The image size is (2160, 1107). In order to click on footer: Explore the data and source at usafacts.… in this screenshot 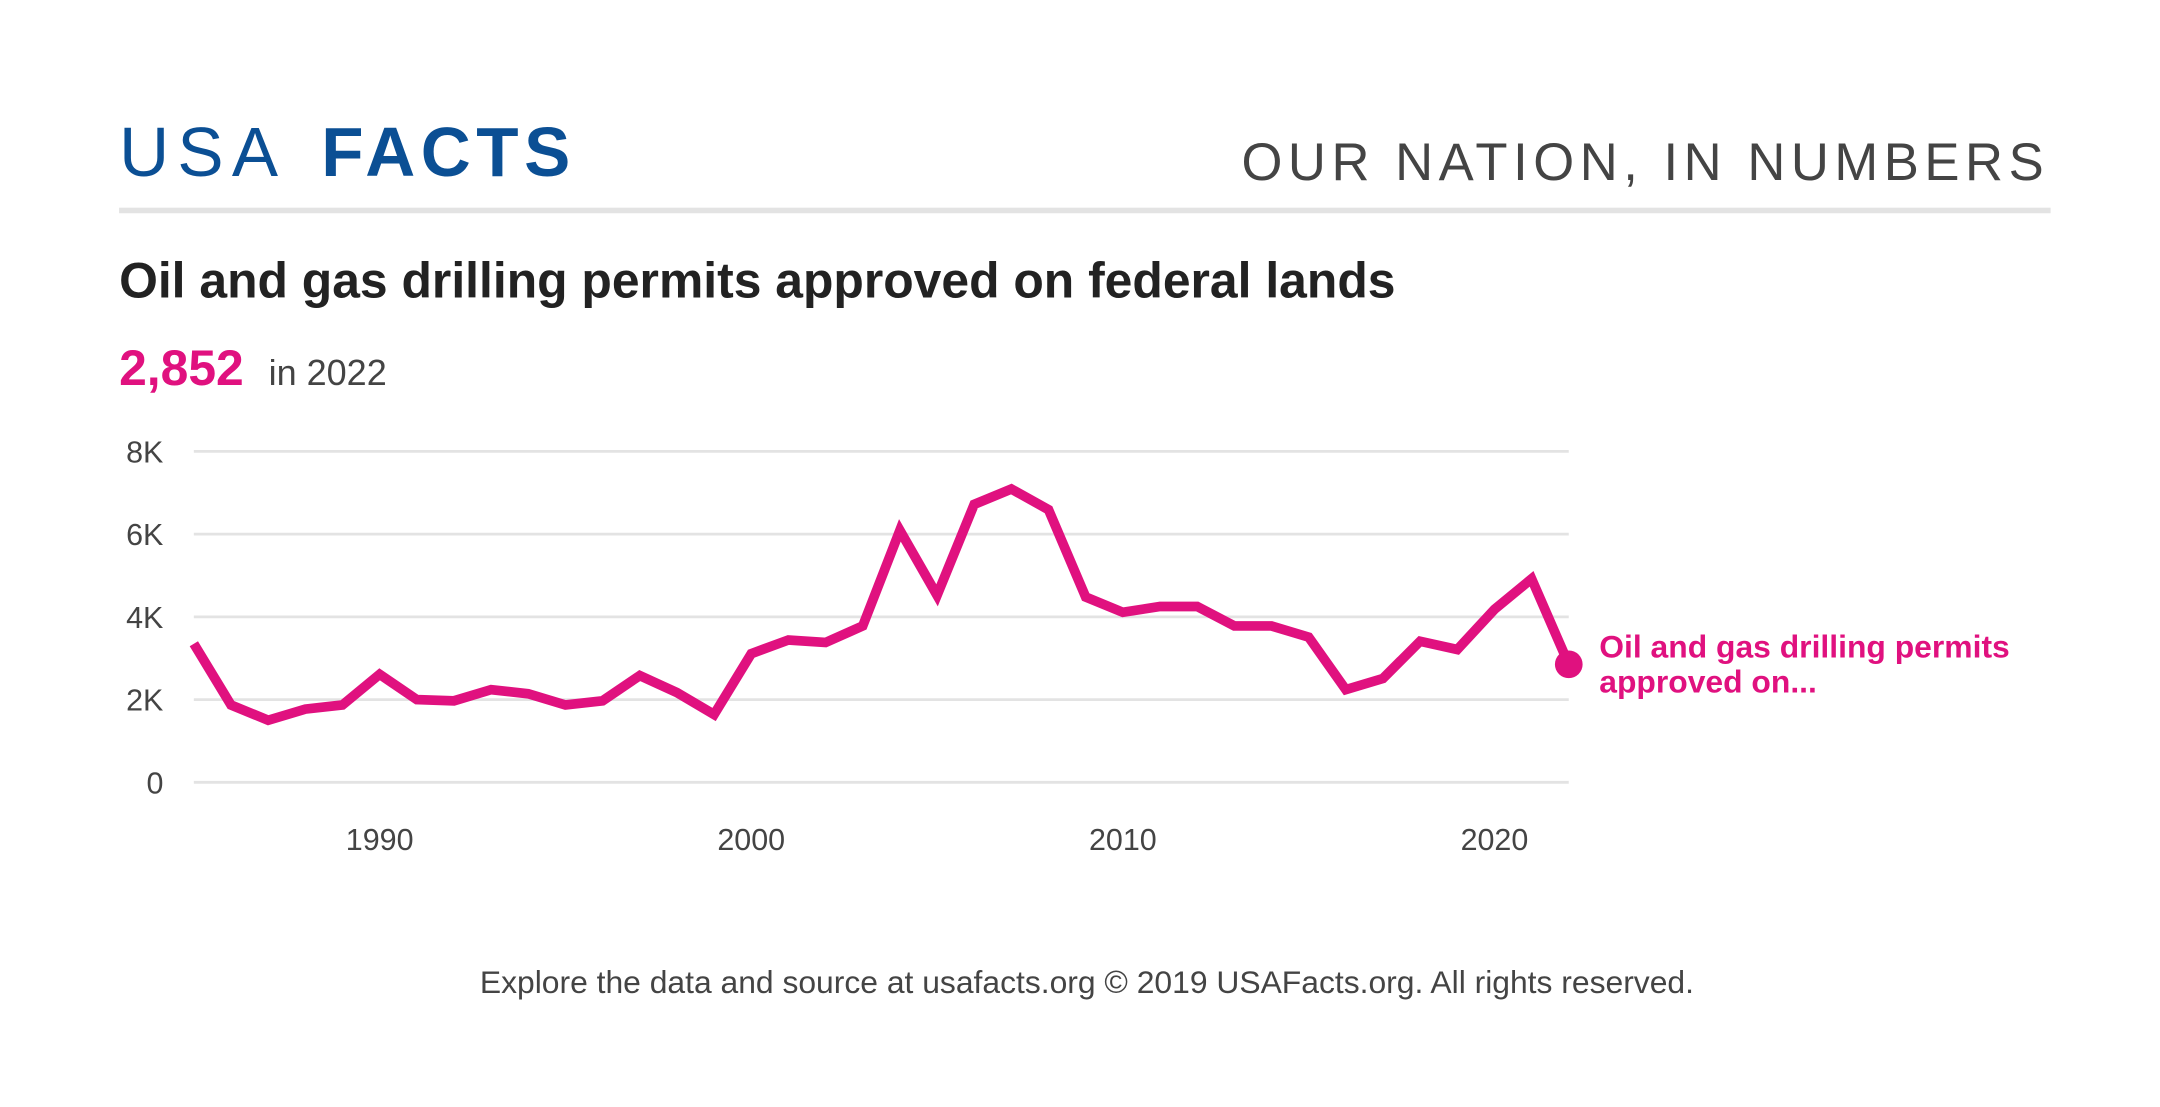, I will do `click(1087, 982)`.